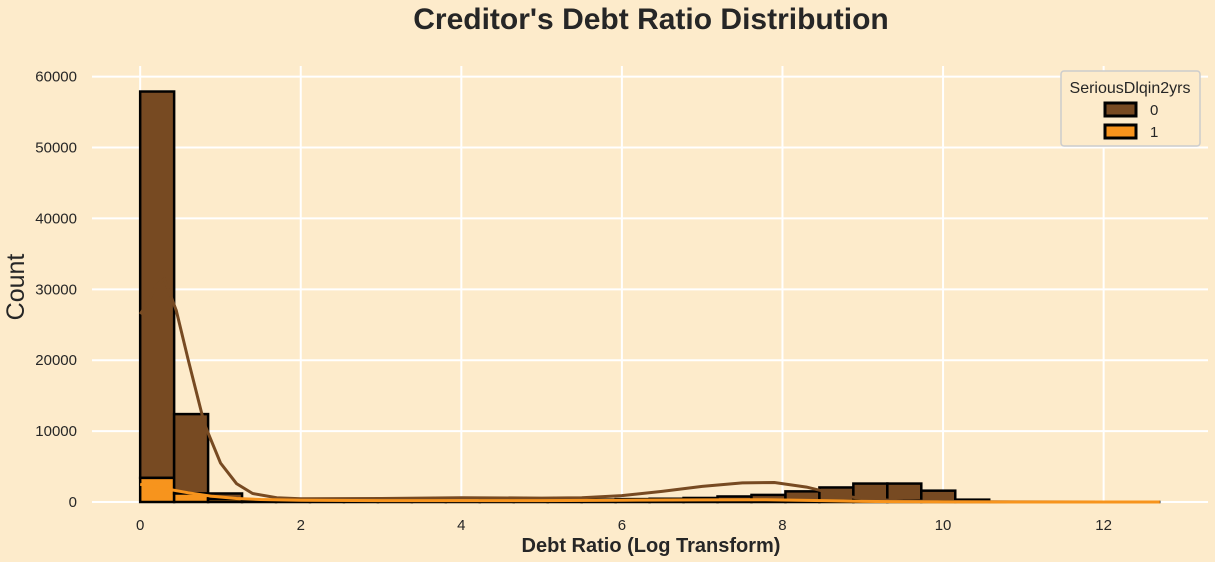 The image size is (1215, 562). What do you see at coordinates (650, 19) in the screenshot?
I see `chart-title: Creditor's Debt Ratio Distribution` at bounding box center [650, 19].